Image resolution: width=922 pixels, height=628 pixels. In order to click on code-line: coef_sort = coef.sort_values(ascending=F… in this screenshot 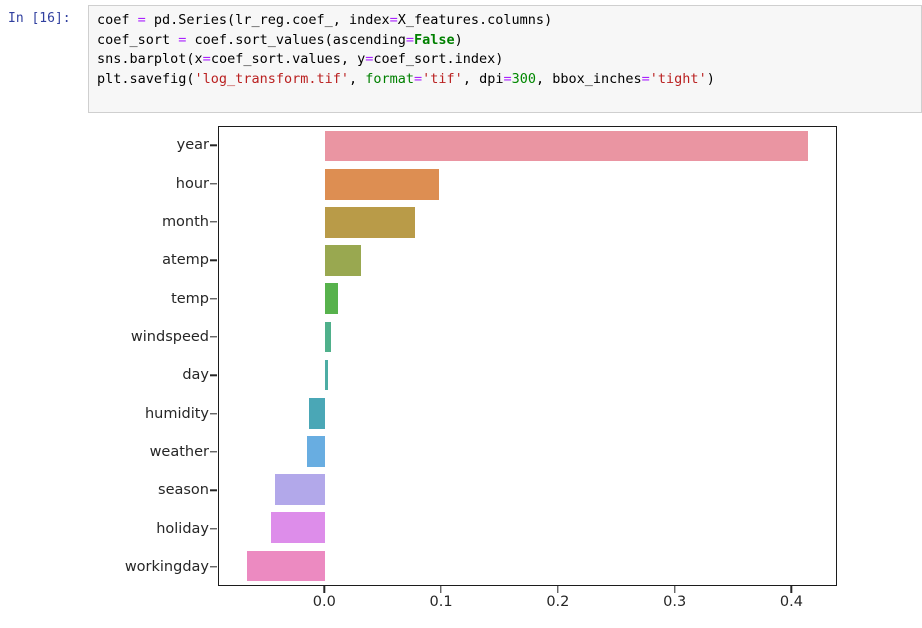, I will do `click(505, 41)`.